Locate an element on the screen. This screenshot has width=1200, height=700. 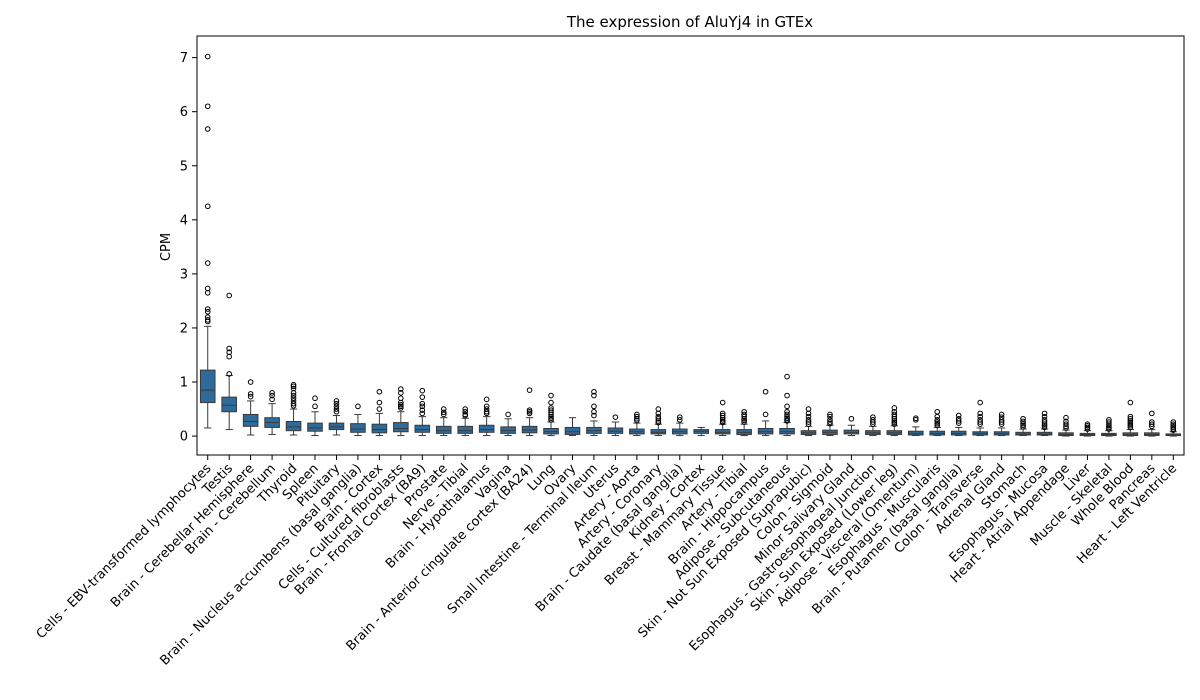
y-tick-label: 2 is located at coordinates (184, 328).